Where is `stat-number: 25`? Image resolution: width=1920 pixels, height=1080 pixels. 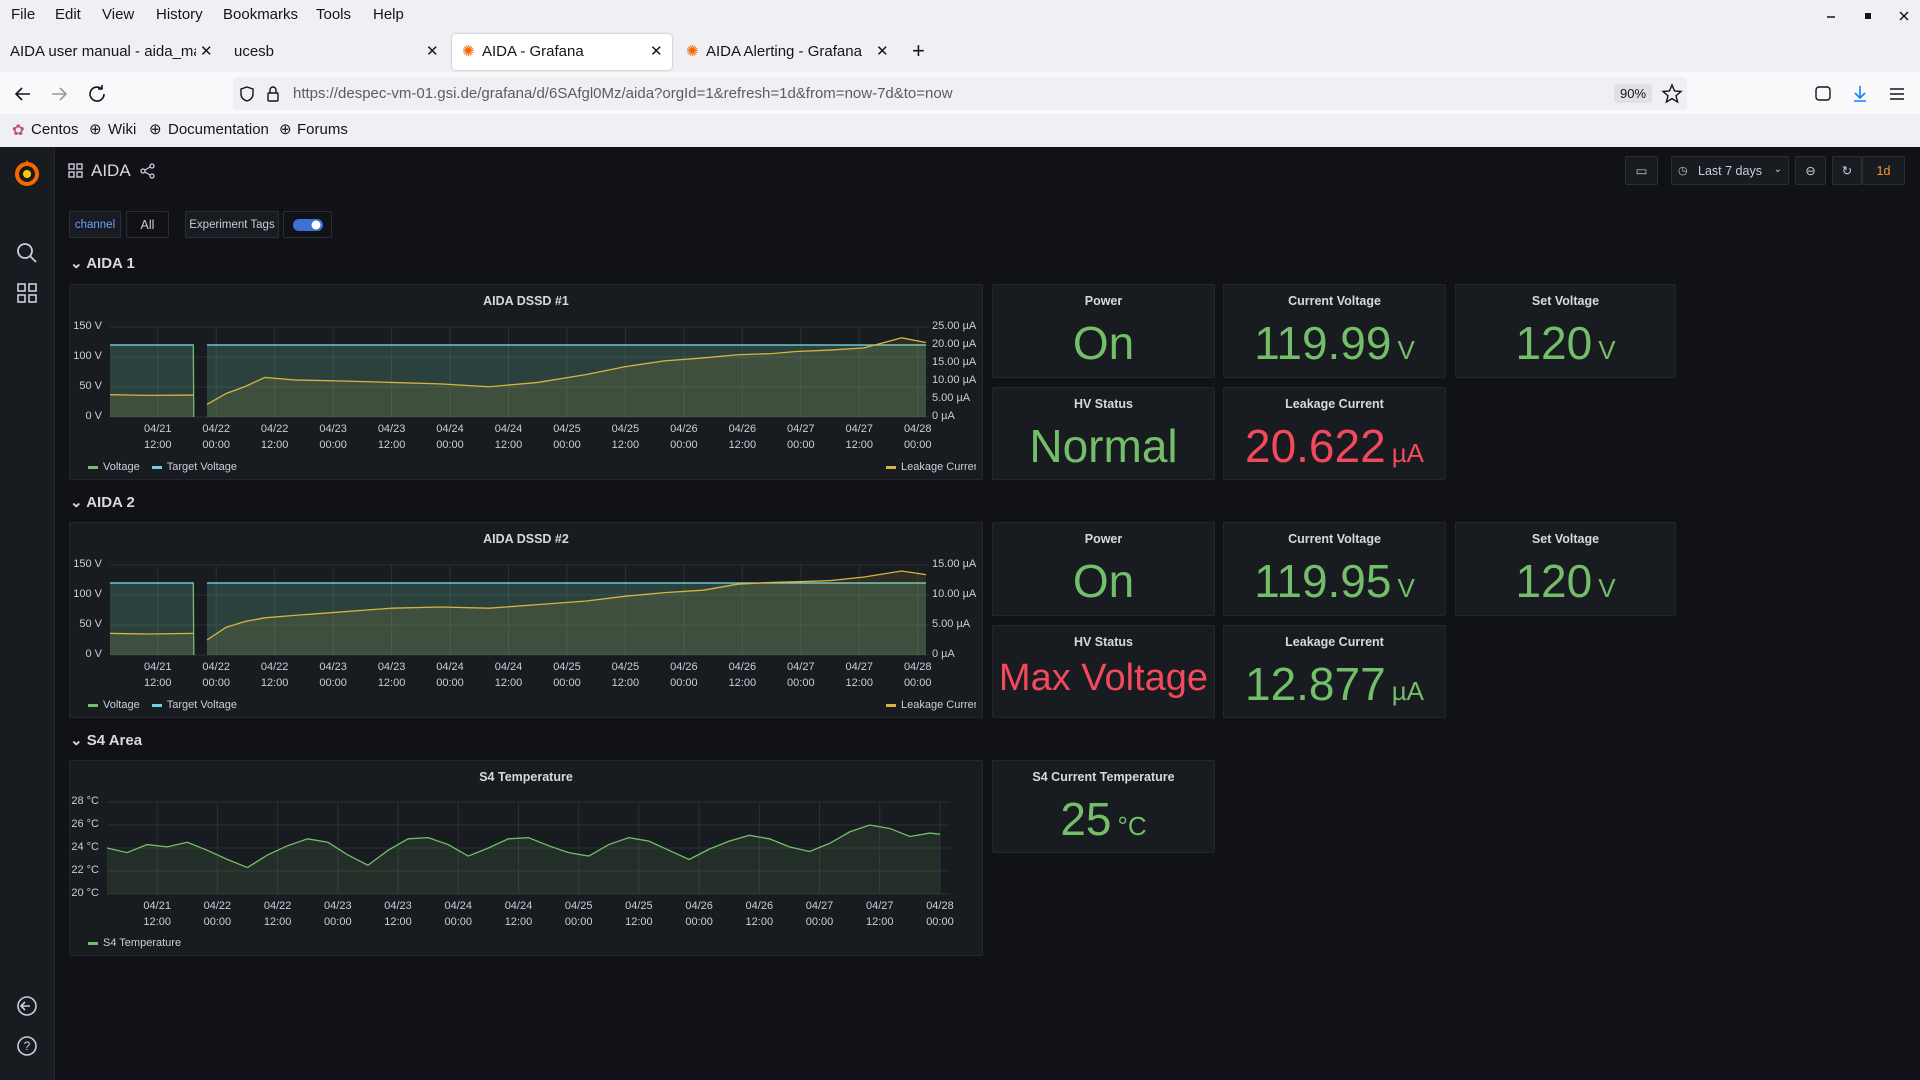
stat-number: 25 is located at coordinates (1086, 818).